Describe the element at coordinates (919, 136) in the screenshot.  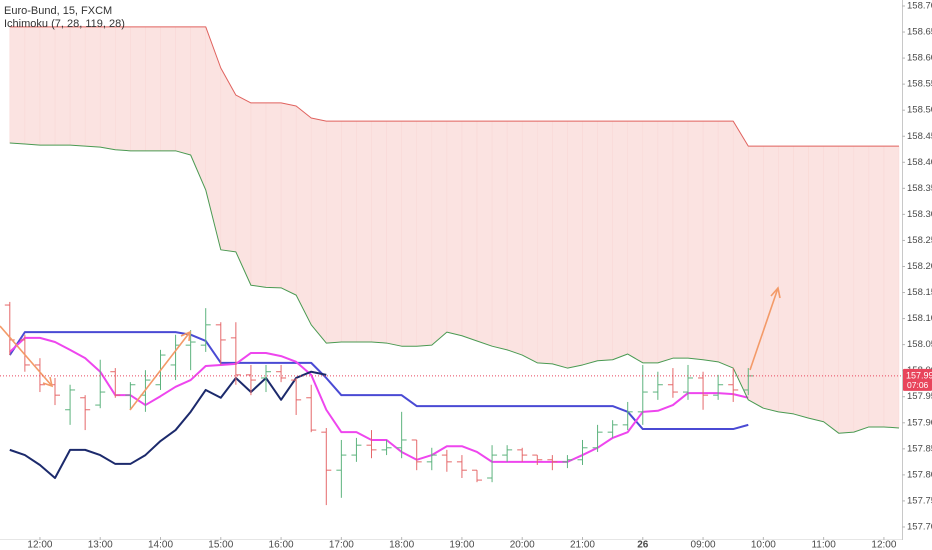
I see `y-tick-label: 158.45` at that location.